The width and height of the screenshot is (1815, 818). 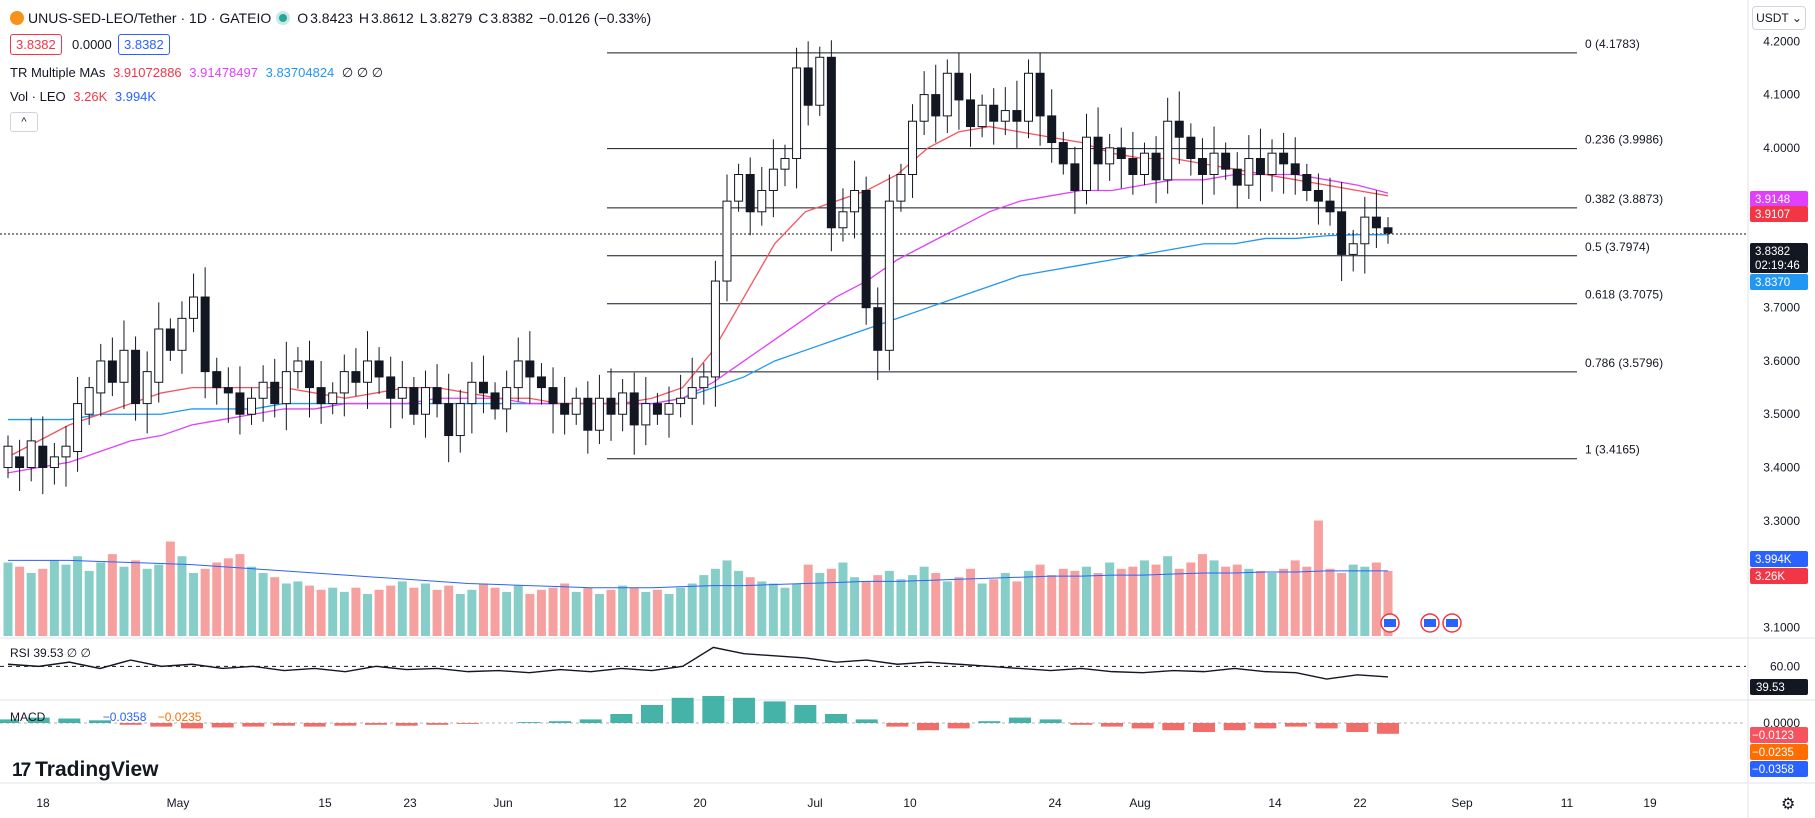 I want to click on flag-icon, so click(x=1452, y=623).